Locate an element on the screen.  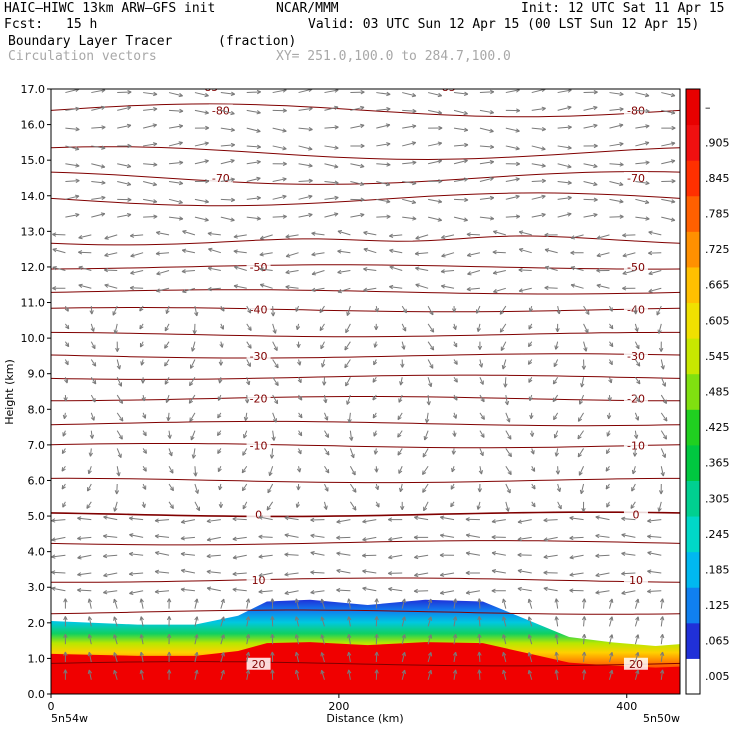
colorbar-label: .605 is located at coordinates (717, 320).